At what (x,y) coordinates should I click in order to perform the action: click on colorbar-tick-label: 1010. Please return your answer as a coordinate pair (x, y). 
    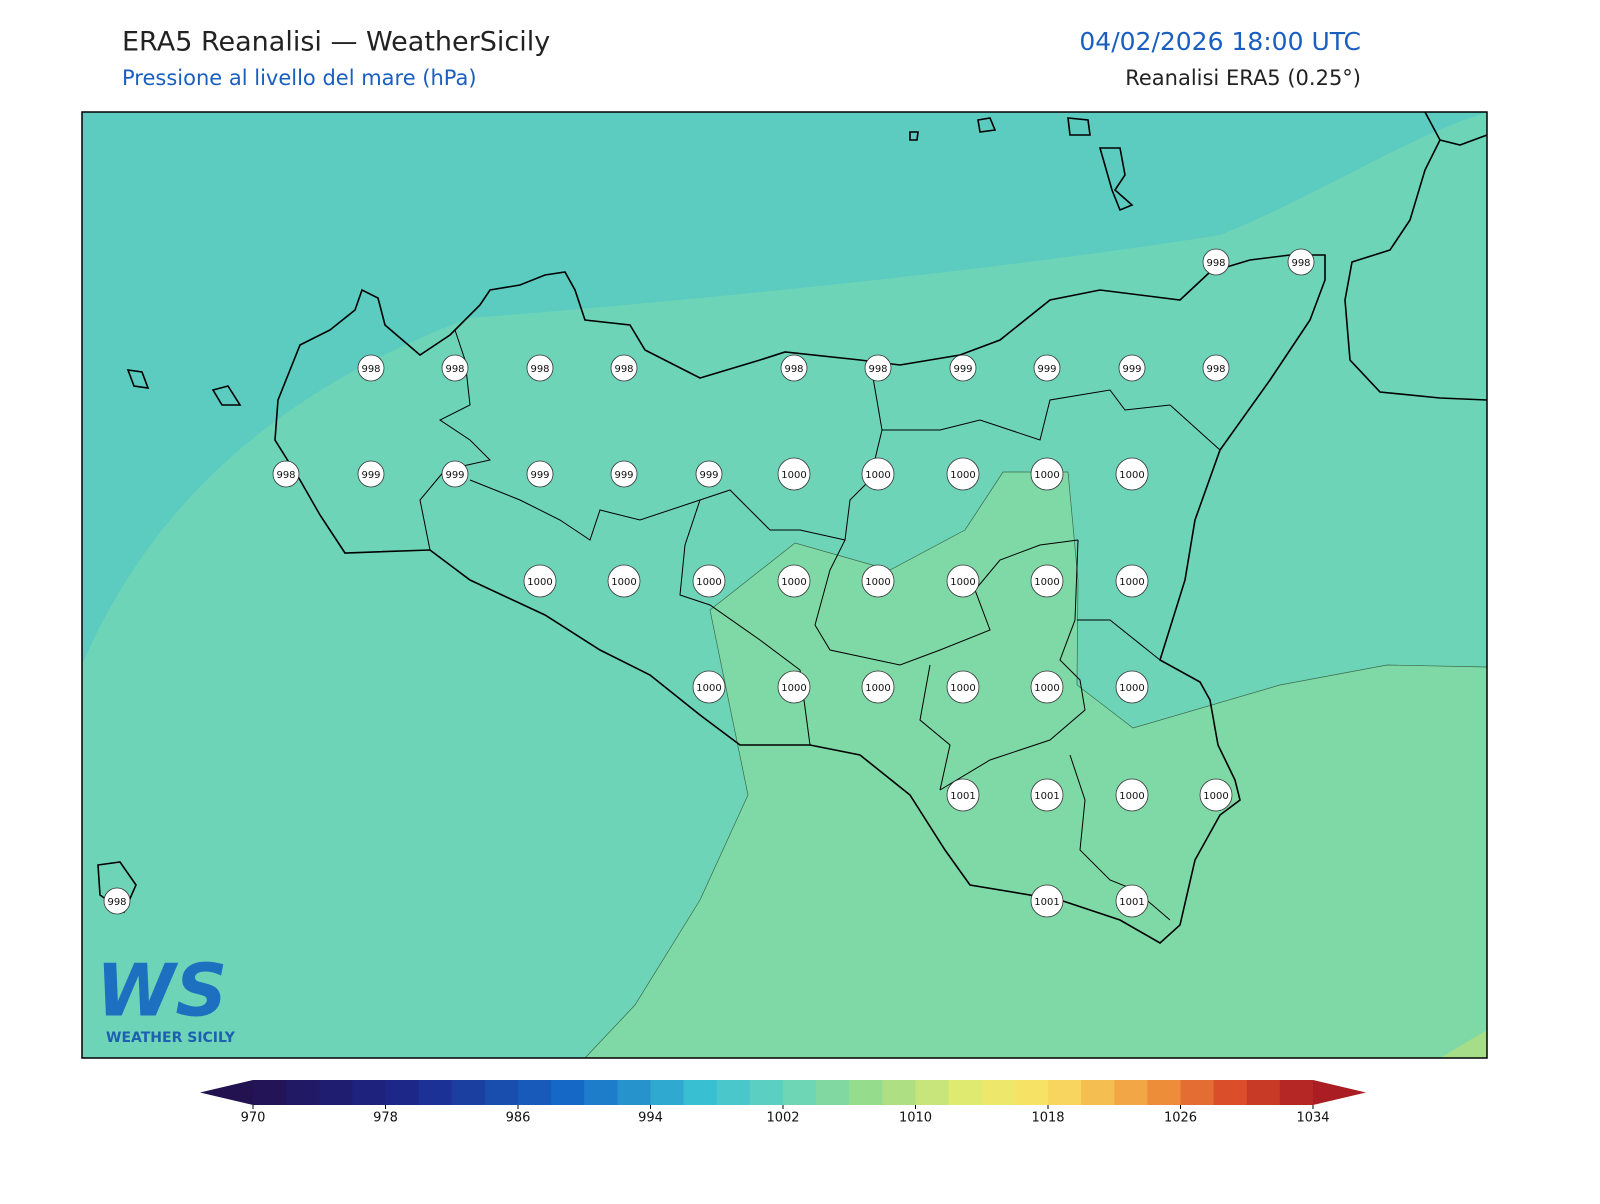
    Looking at the image, I should click on (915, 1118).